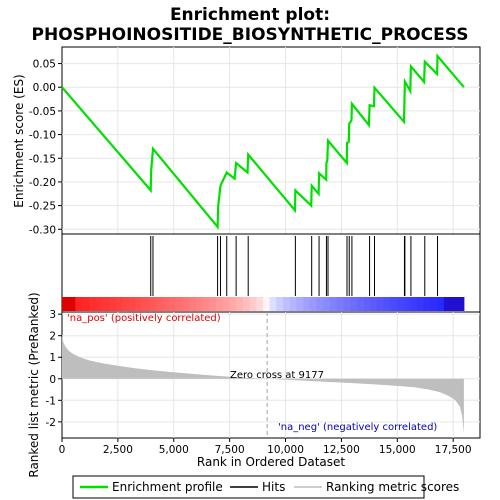  I want to click on x-tick-label: 7,500, so click(230, 450).